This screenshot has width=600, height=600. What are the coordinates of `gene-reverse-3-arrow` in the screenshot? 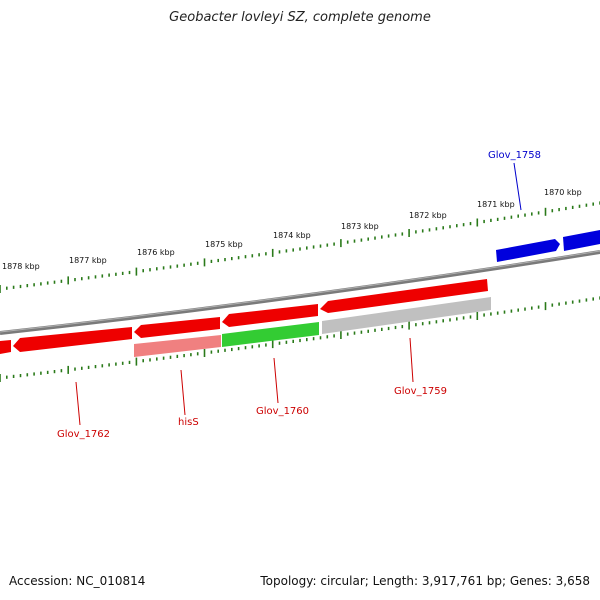 It's located at (270, 315).